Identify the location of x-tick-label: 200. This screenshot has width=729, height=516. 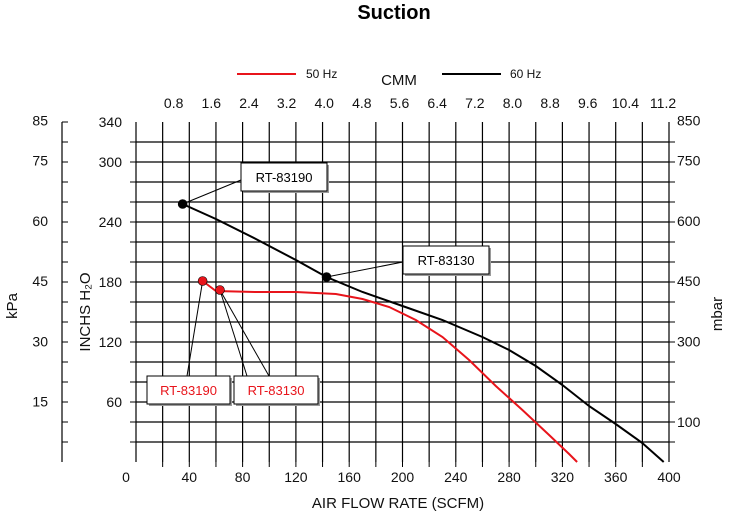
(403, 477).